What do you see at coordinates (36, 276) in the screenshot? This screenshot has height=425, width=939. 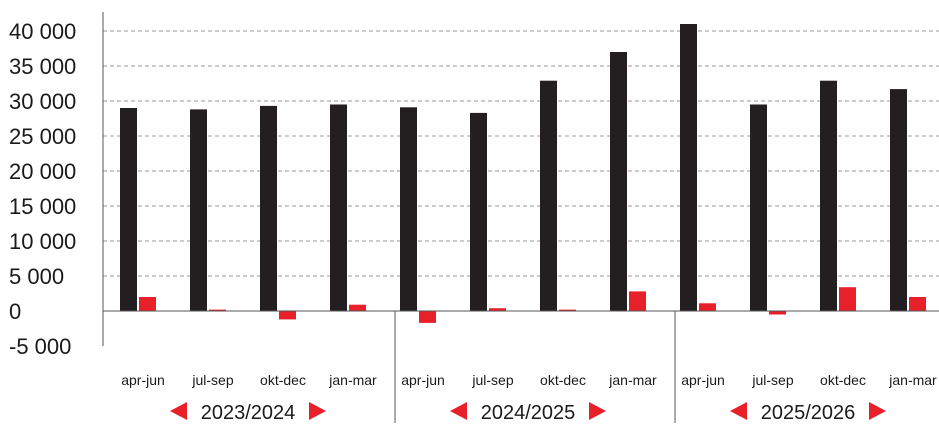 I see `y-tick-label: 5 000` at bounding box center [36, 276].